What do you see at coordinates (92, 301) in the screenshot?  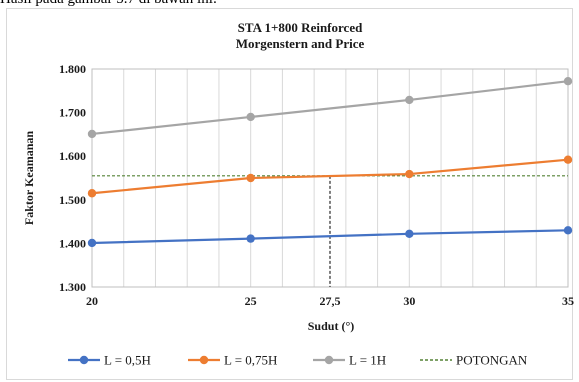 I see `x-tick-label: 20` at bounding box center [92, 301].